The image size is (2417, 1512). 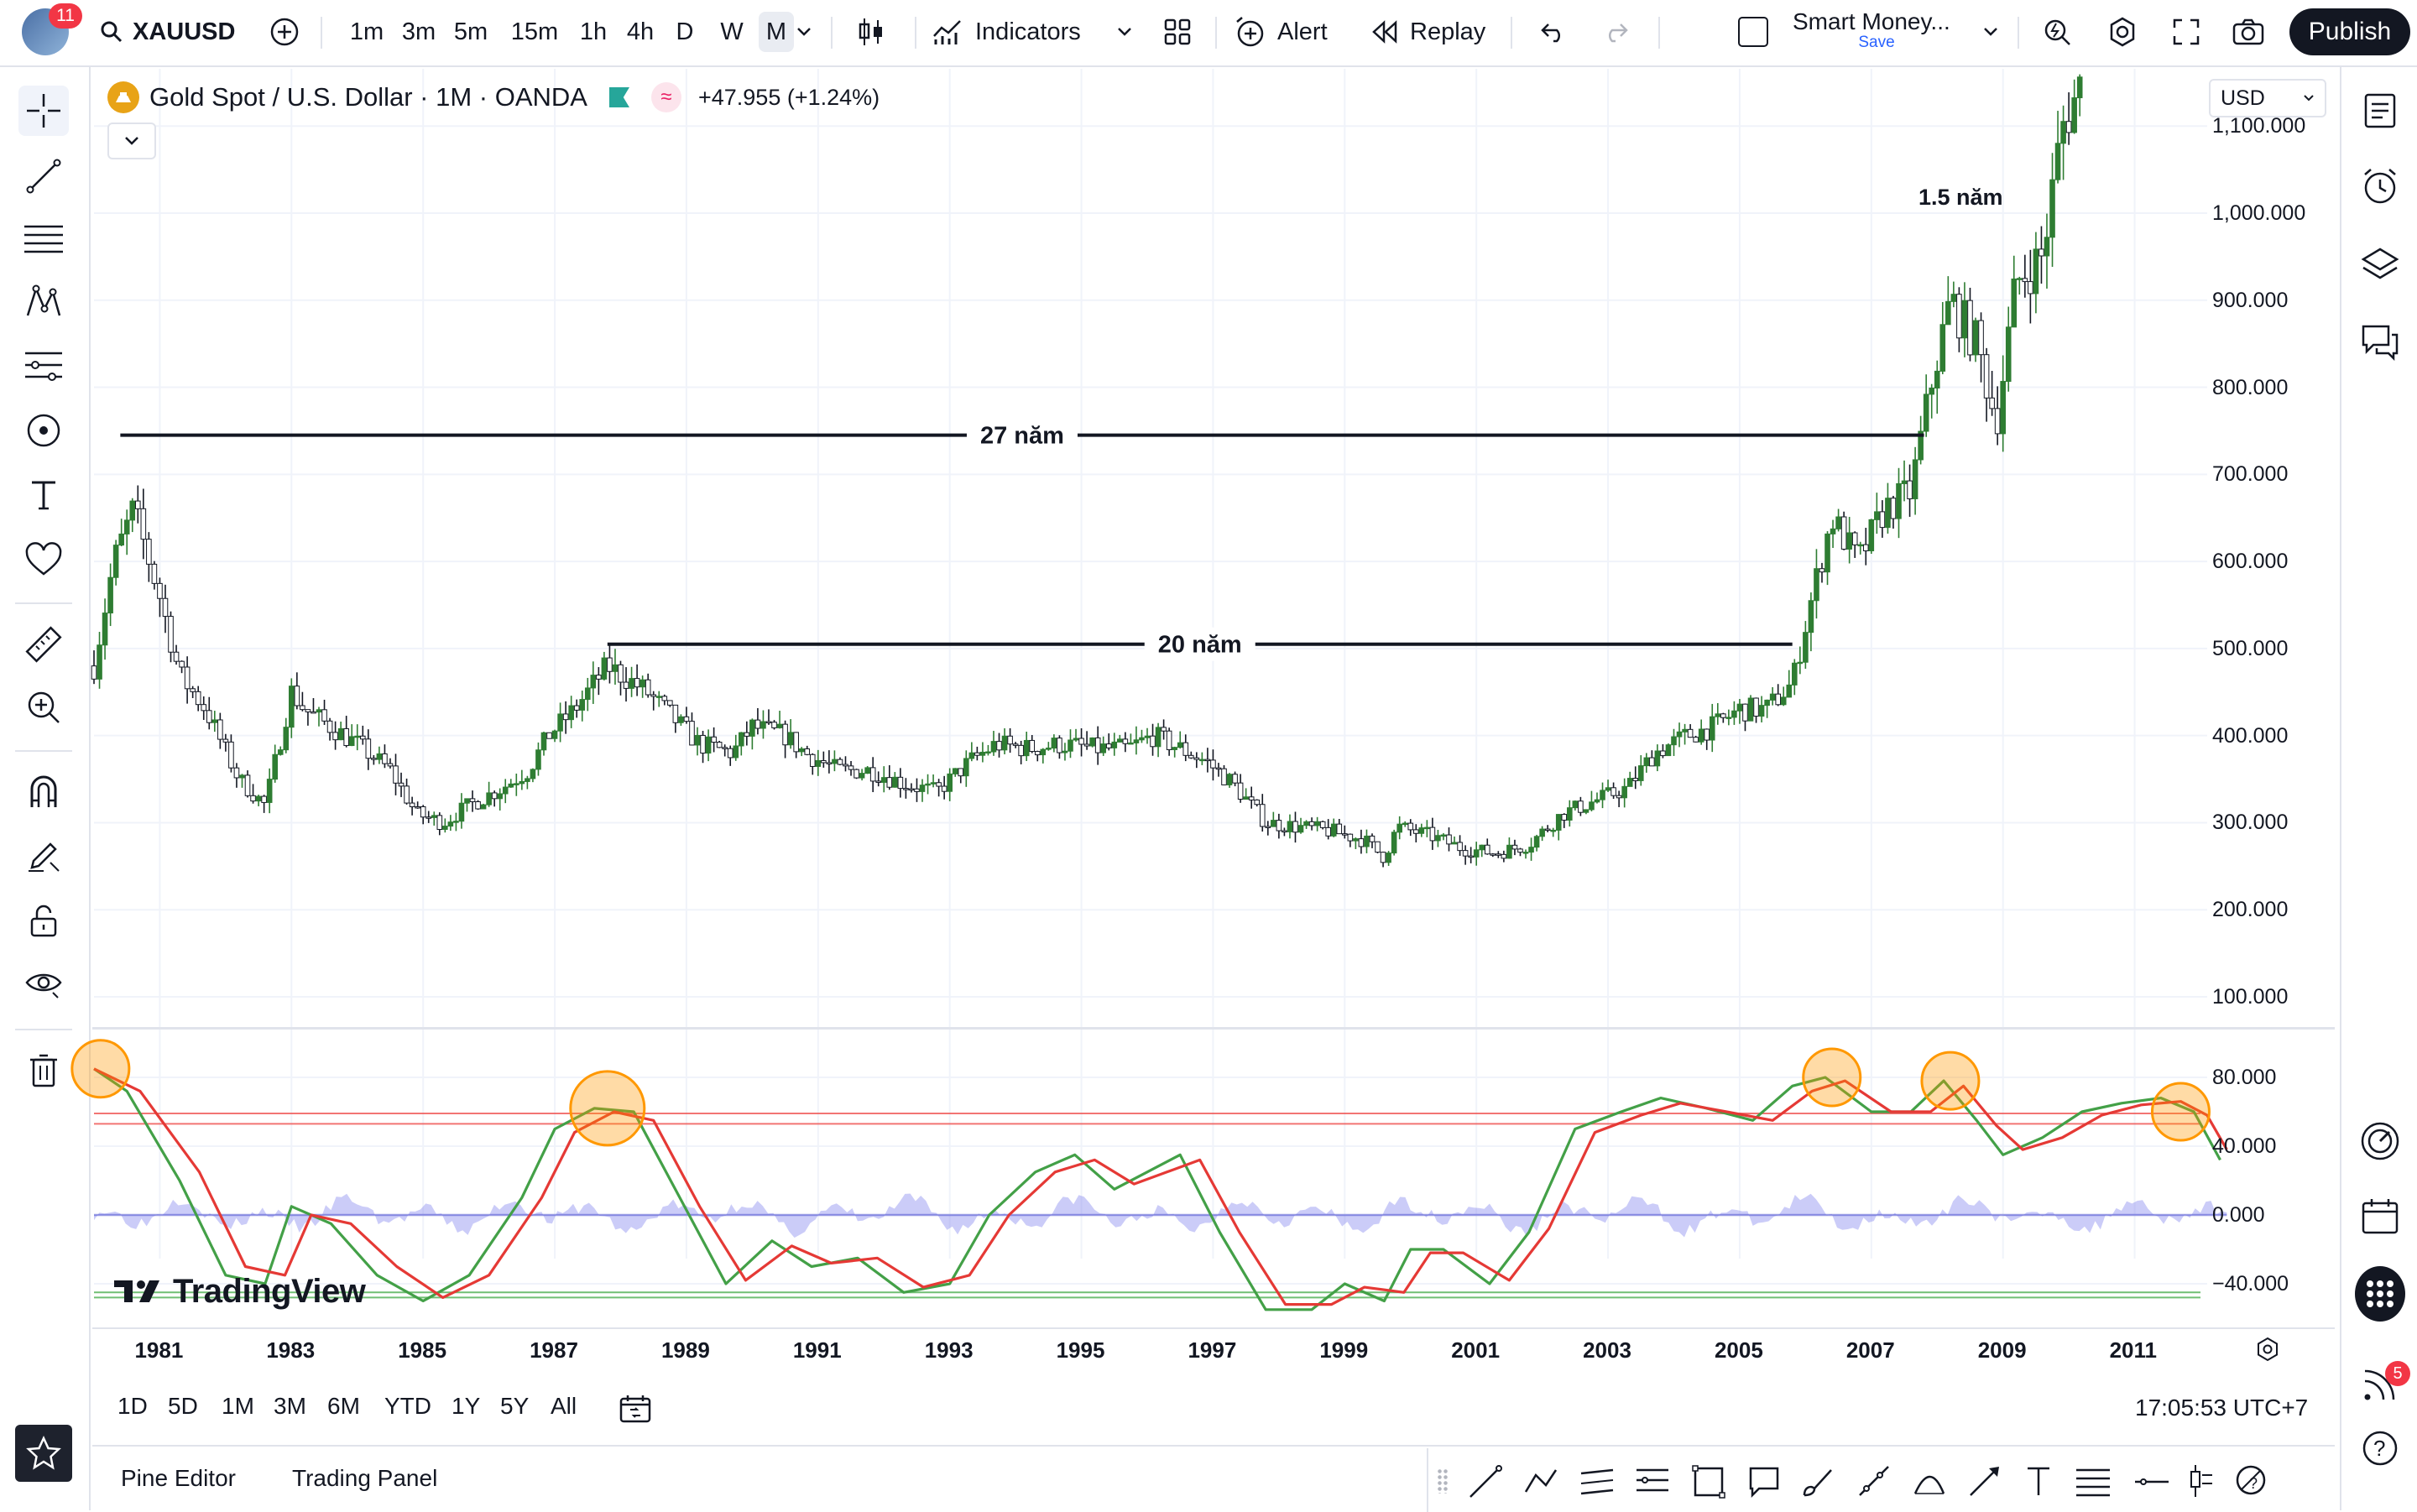 I want to click on technicals-button, so click(x=2380, y=1141).